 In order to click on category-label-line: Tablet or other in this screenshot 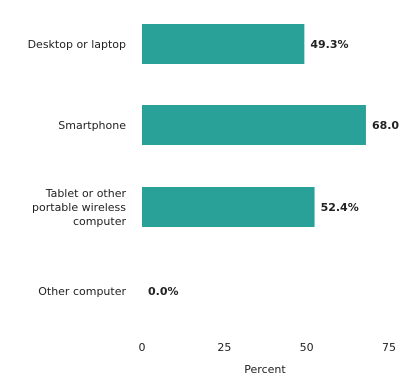, I will do `click(86, 193)`.